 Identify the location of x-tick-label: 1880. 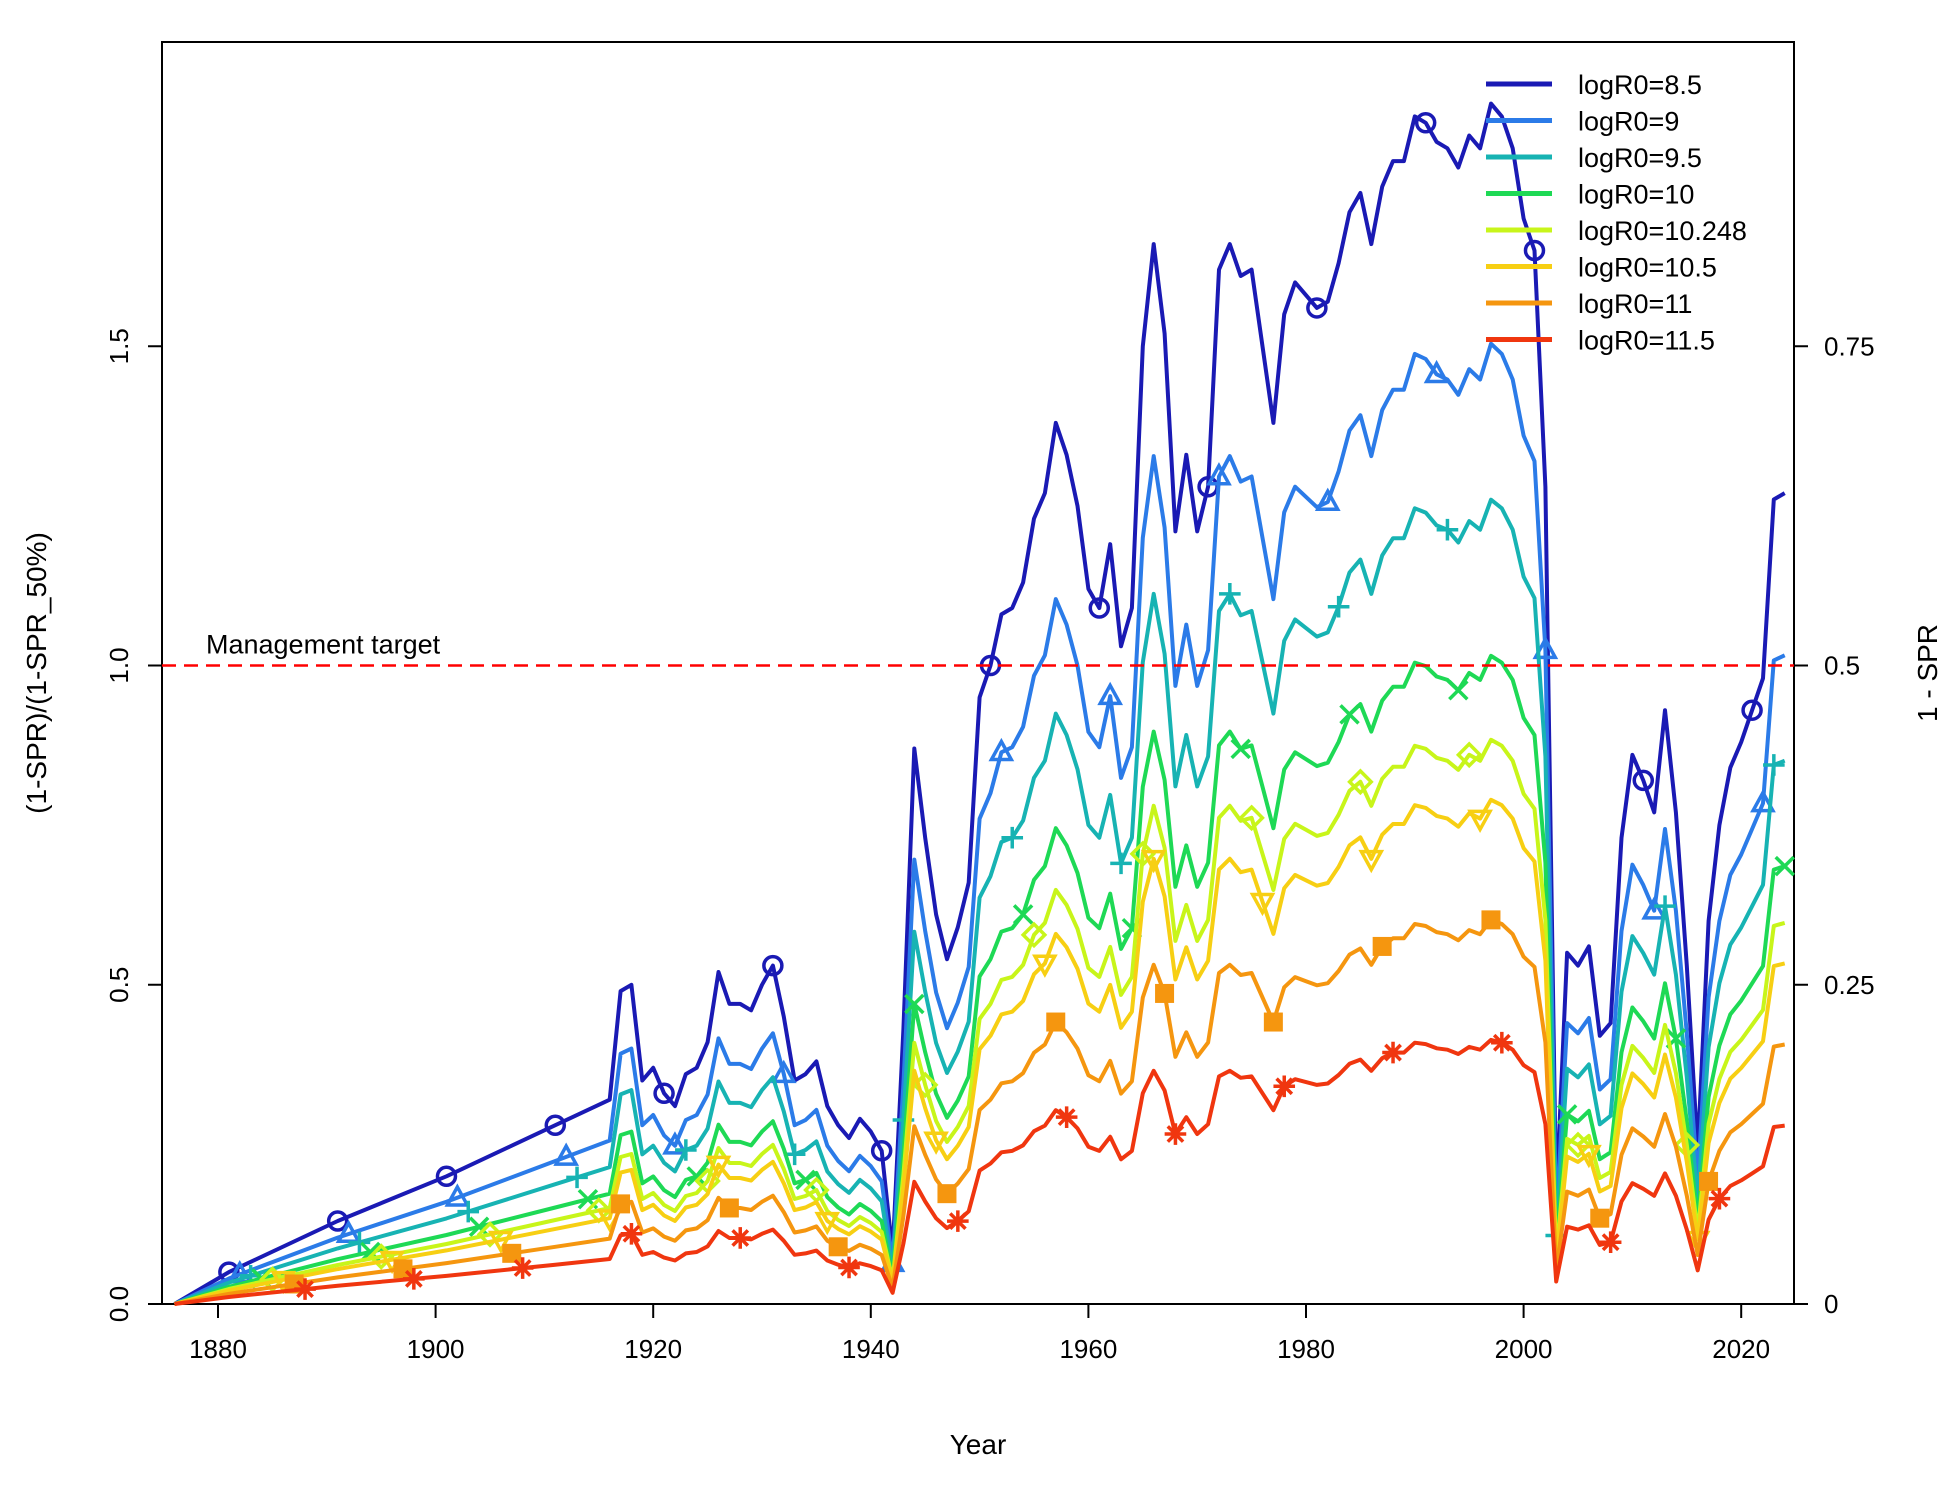
(218, 1349).